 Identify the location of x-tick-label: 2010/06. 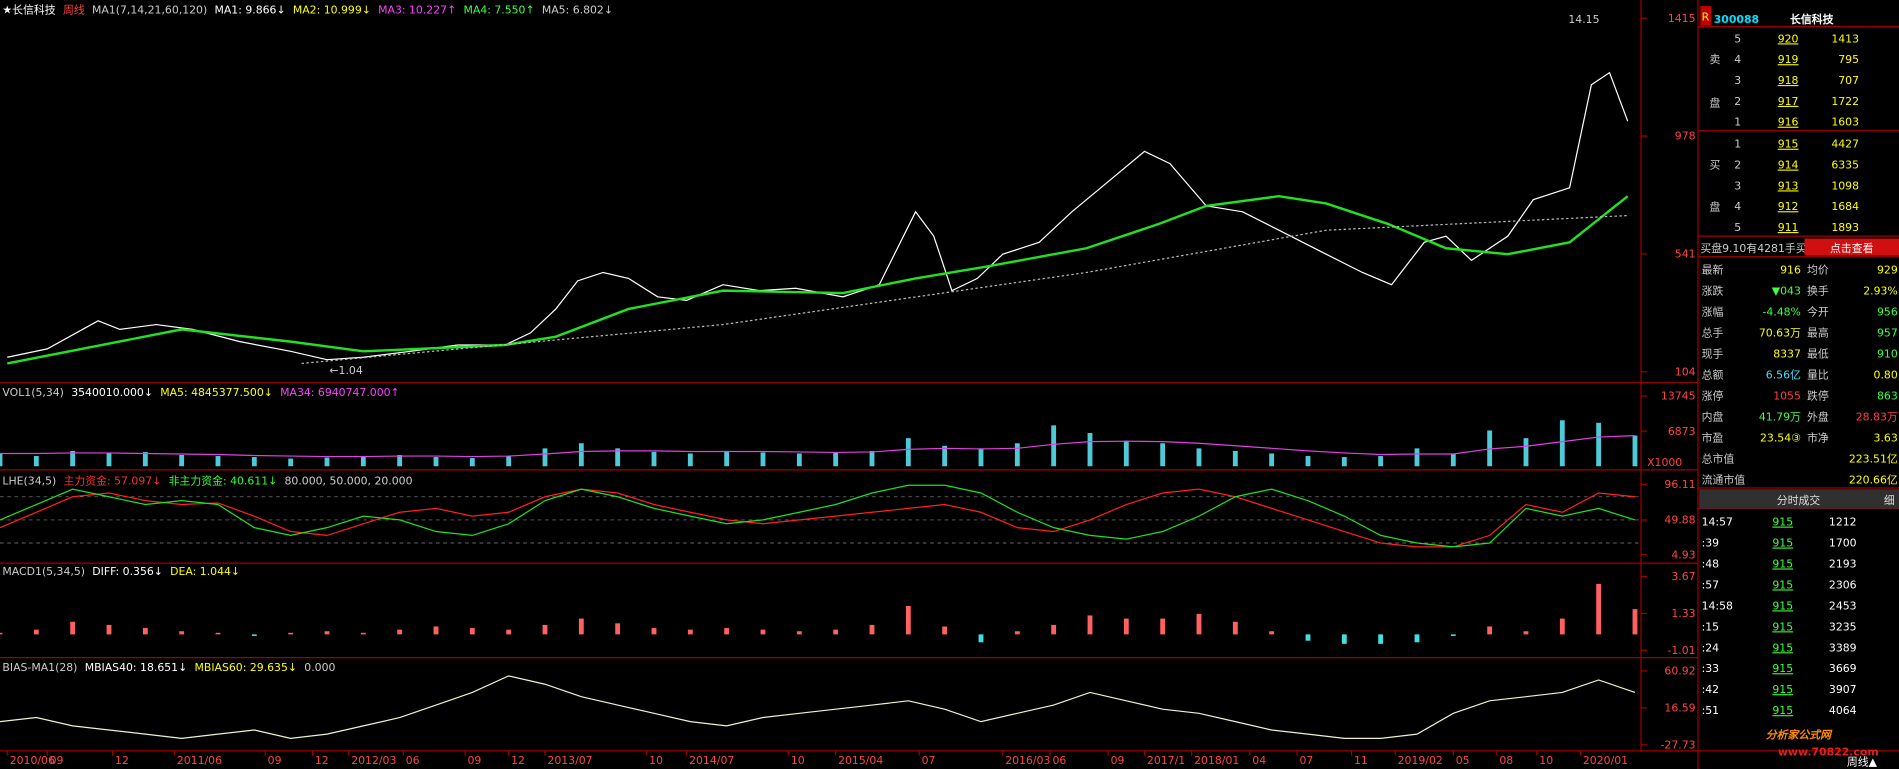
(32, 760).